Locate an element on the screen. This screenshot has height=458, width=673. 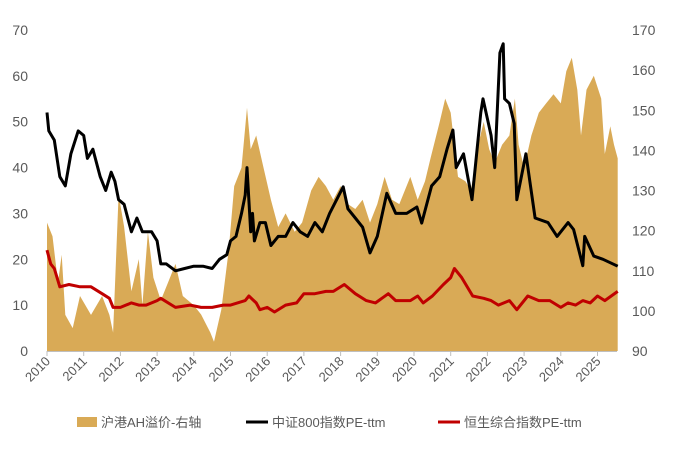
right-tick-label: 140 is located at coordinates (644, 150).